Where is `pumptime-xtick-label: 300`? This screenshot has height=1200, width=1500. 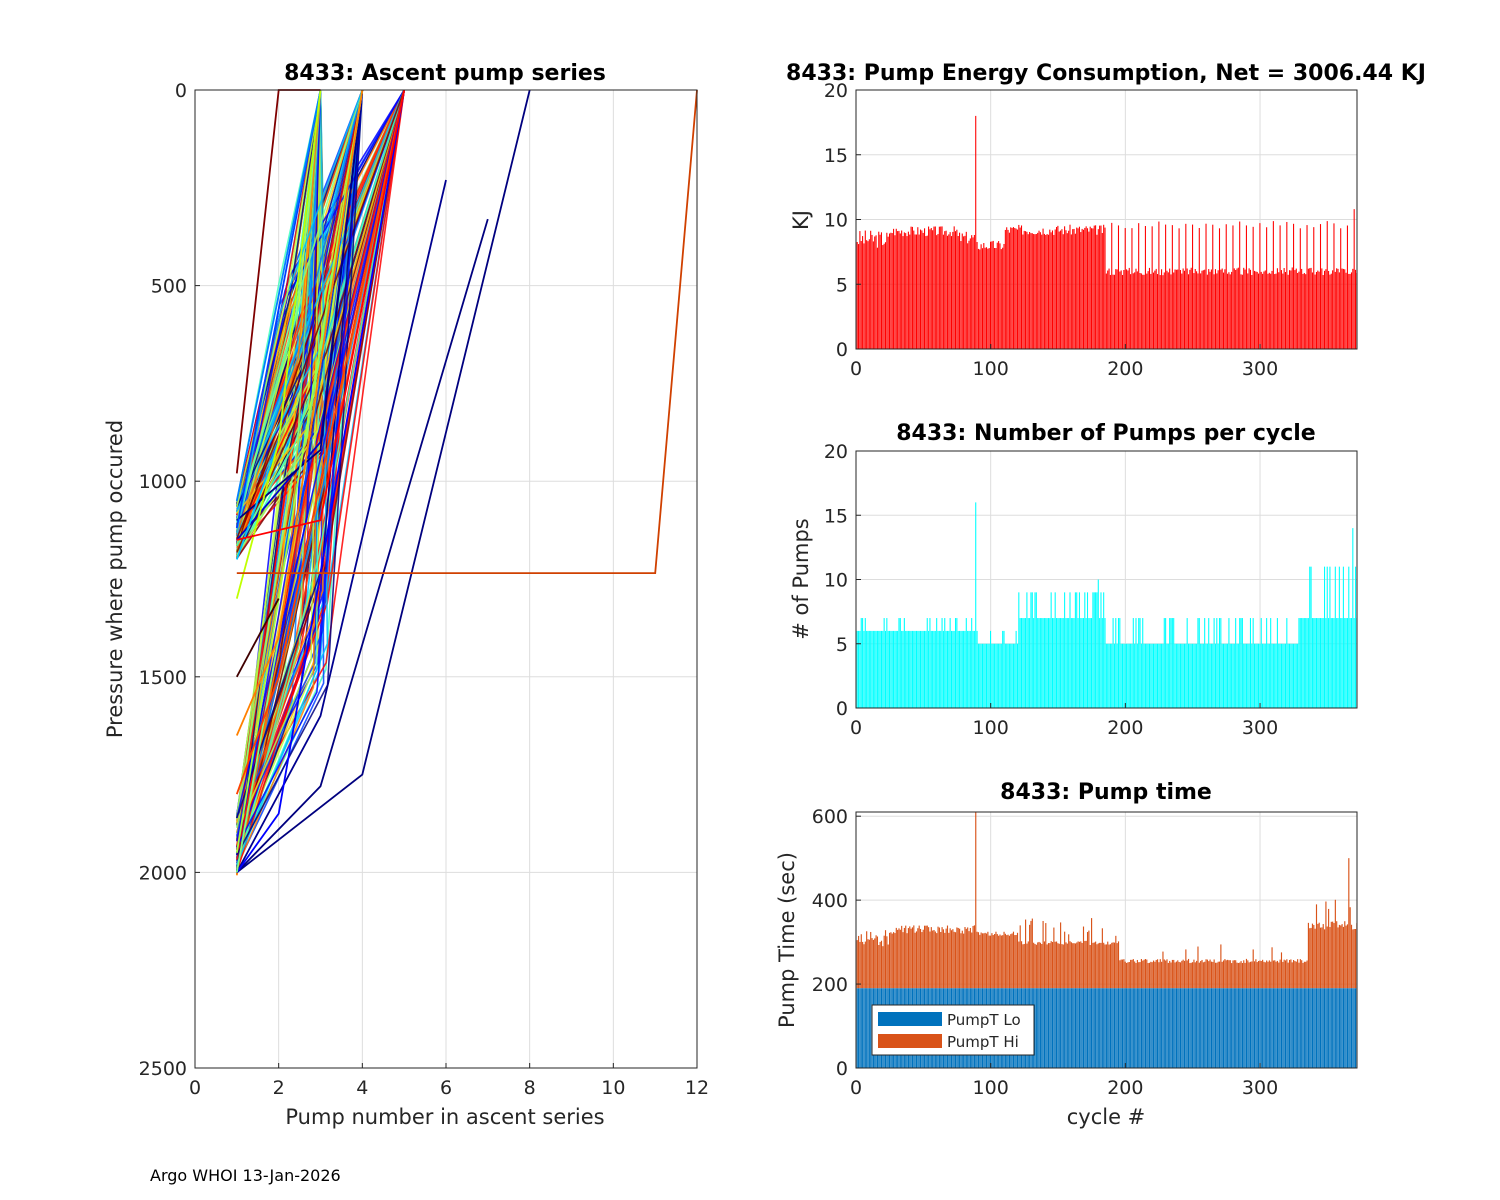
pumptime-xtick-label: 300 is located at coordinates (1260, 1088).